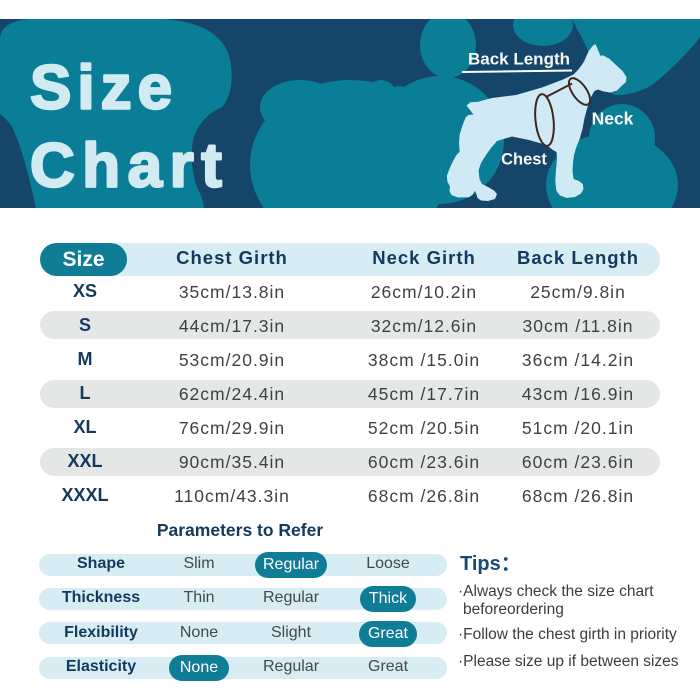 Image resolution: width=700 pixels, height=700 pixels. I want to click on svg-text: Chest, so click(524, 160).